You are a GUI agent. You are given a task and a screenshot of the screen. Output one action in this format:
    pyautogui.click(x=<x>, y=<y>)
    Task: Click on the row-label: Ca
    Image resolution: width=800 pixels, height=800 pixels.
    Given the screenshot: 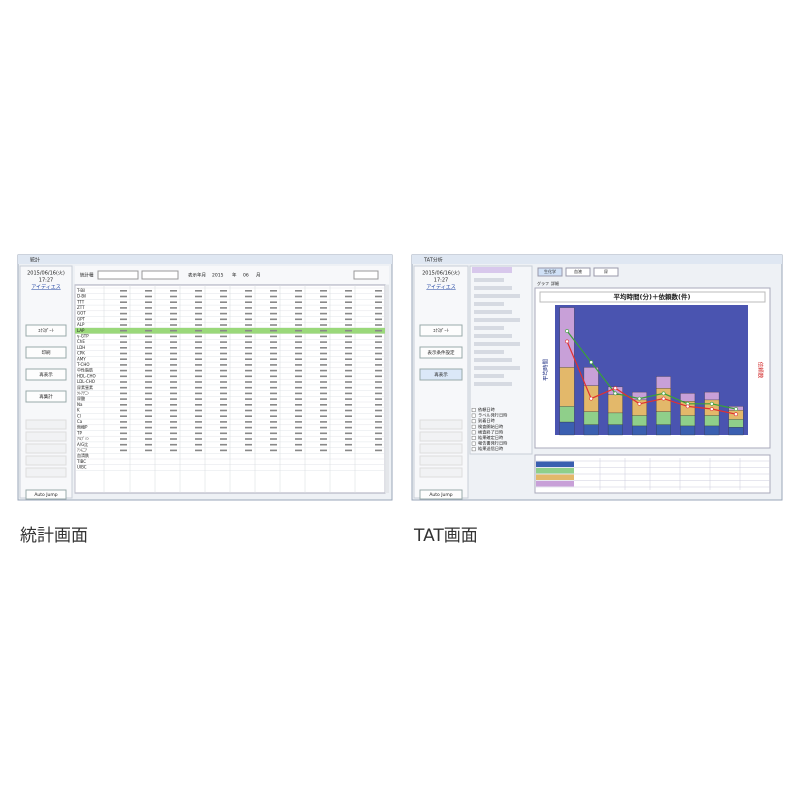 What is the action you would take?
    pyautogui.click(x=80, y=421)
    